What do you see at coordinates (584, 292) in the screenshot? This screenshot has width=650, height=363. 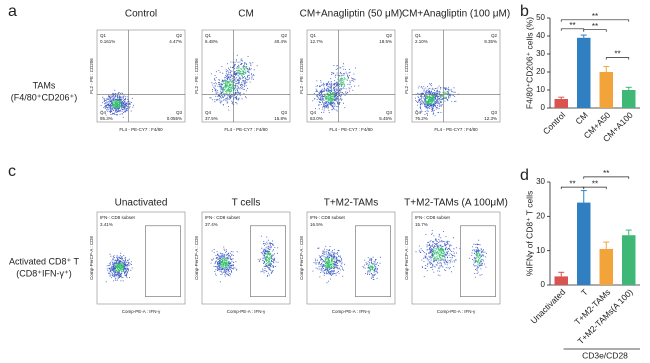 I see `x-tick-label: T` at bounding box center [584, 292].